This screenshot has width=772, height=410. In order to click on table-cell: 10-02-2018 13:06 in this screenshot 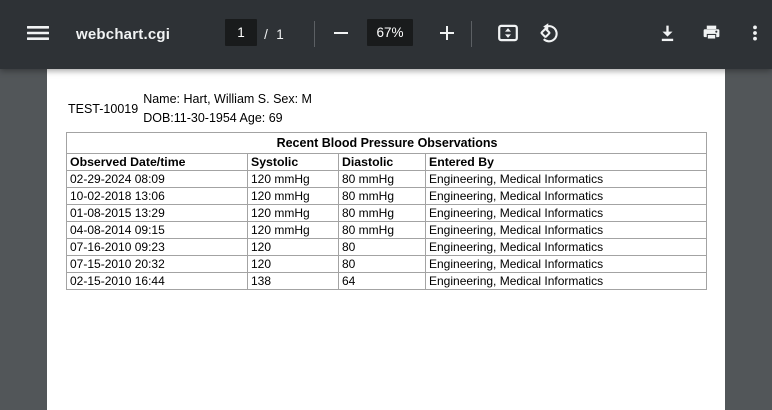, I will do `click(157, 196)`.